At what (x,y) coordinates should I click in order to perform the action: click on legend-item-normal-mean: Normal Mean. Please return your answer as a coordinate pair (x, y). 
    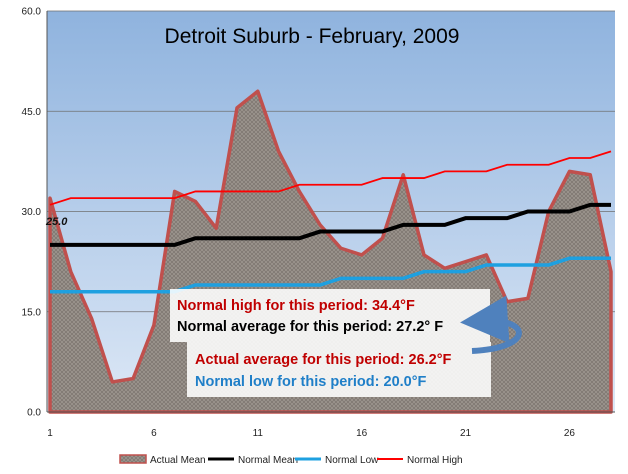
    Looking at the image, I should click on (253, 460).